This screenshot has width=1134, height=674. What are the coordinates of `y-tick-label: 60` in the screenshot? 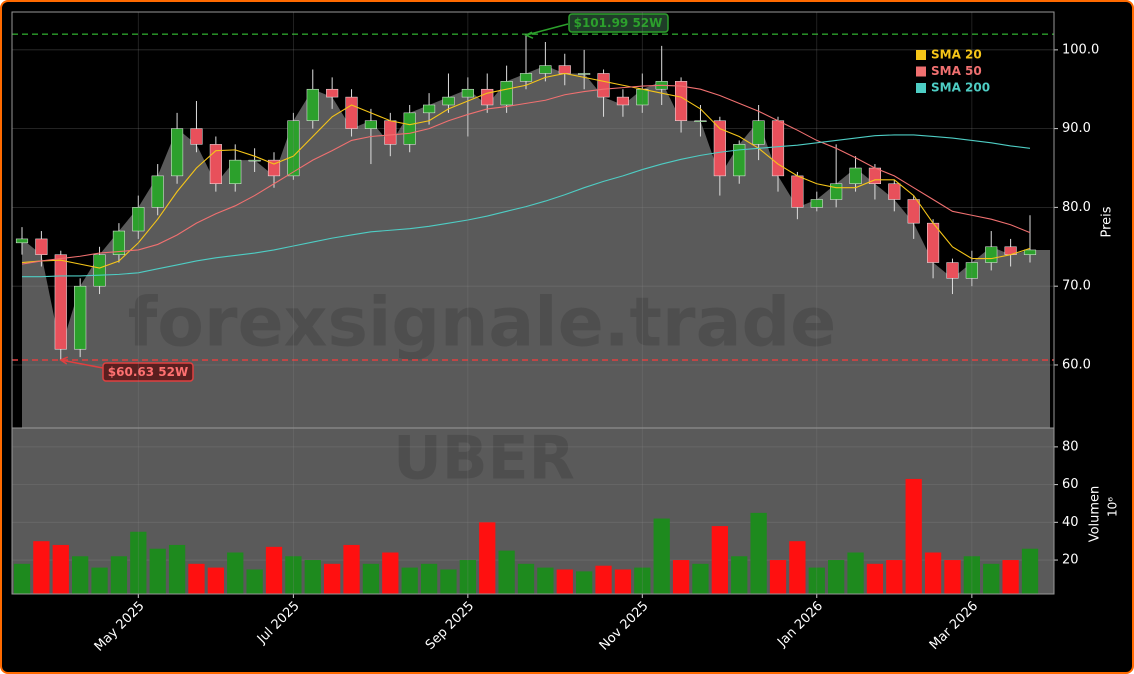 It's located at (1070, 484).